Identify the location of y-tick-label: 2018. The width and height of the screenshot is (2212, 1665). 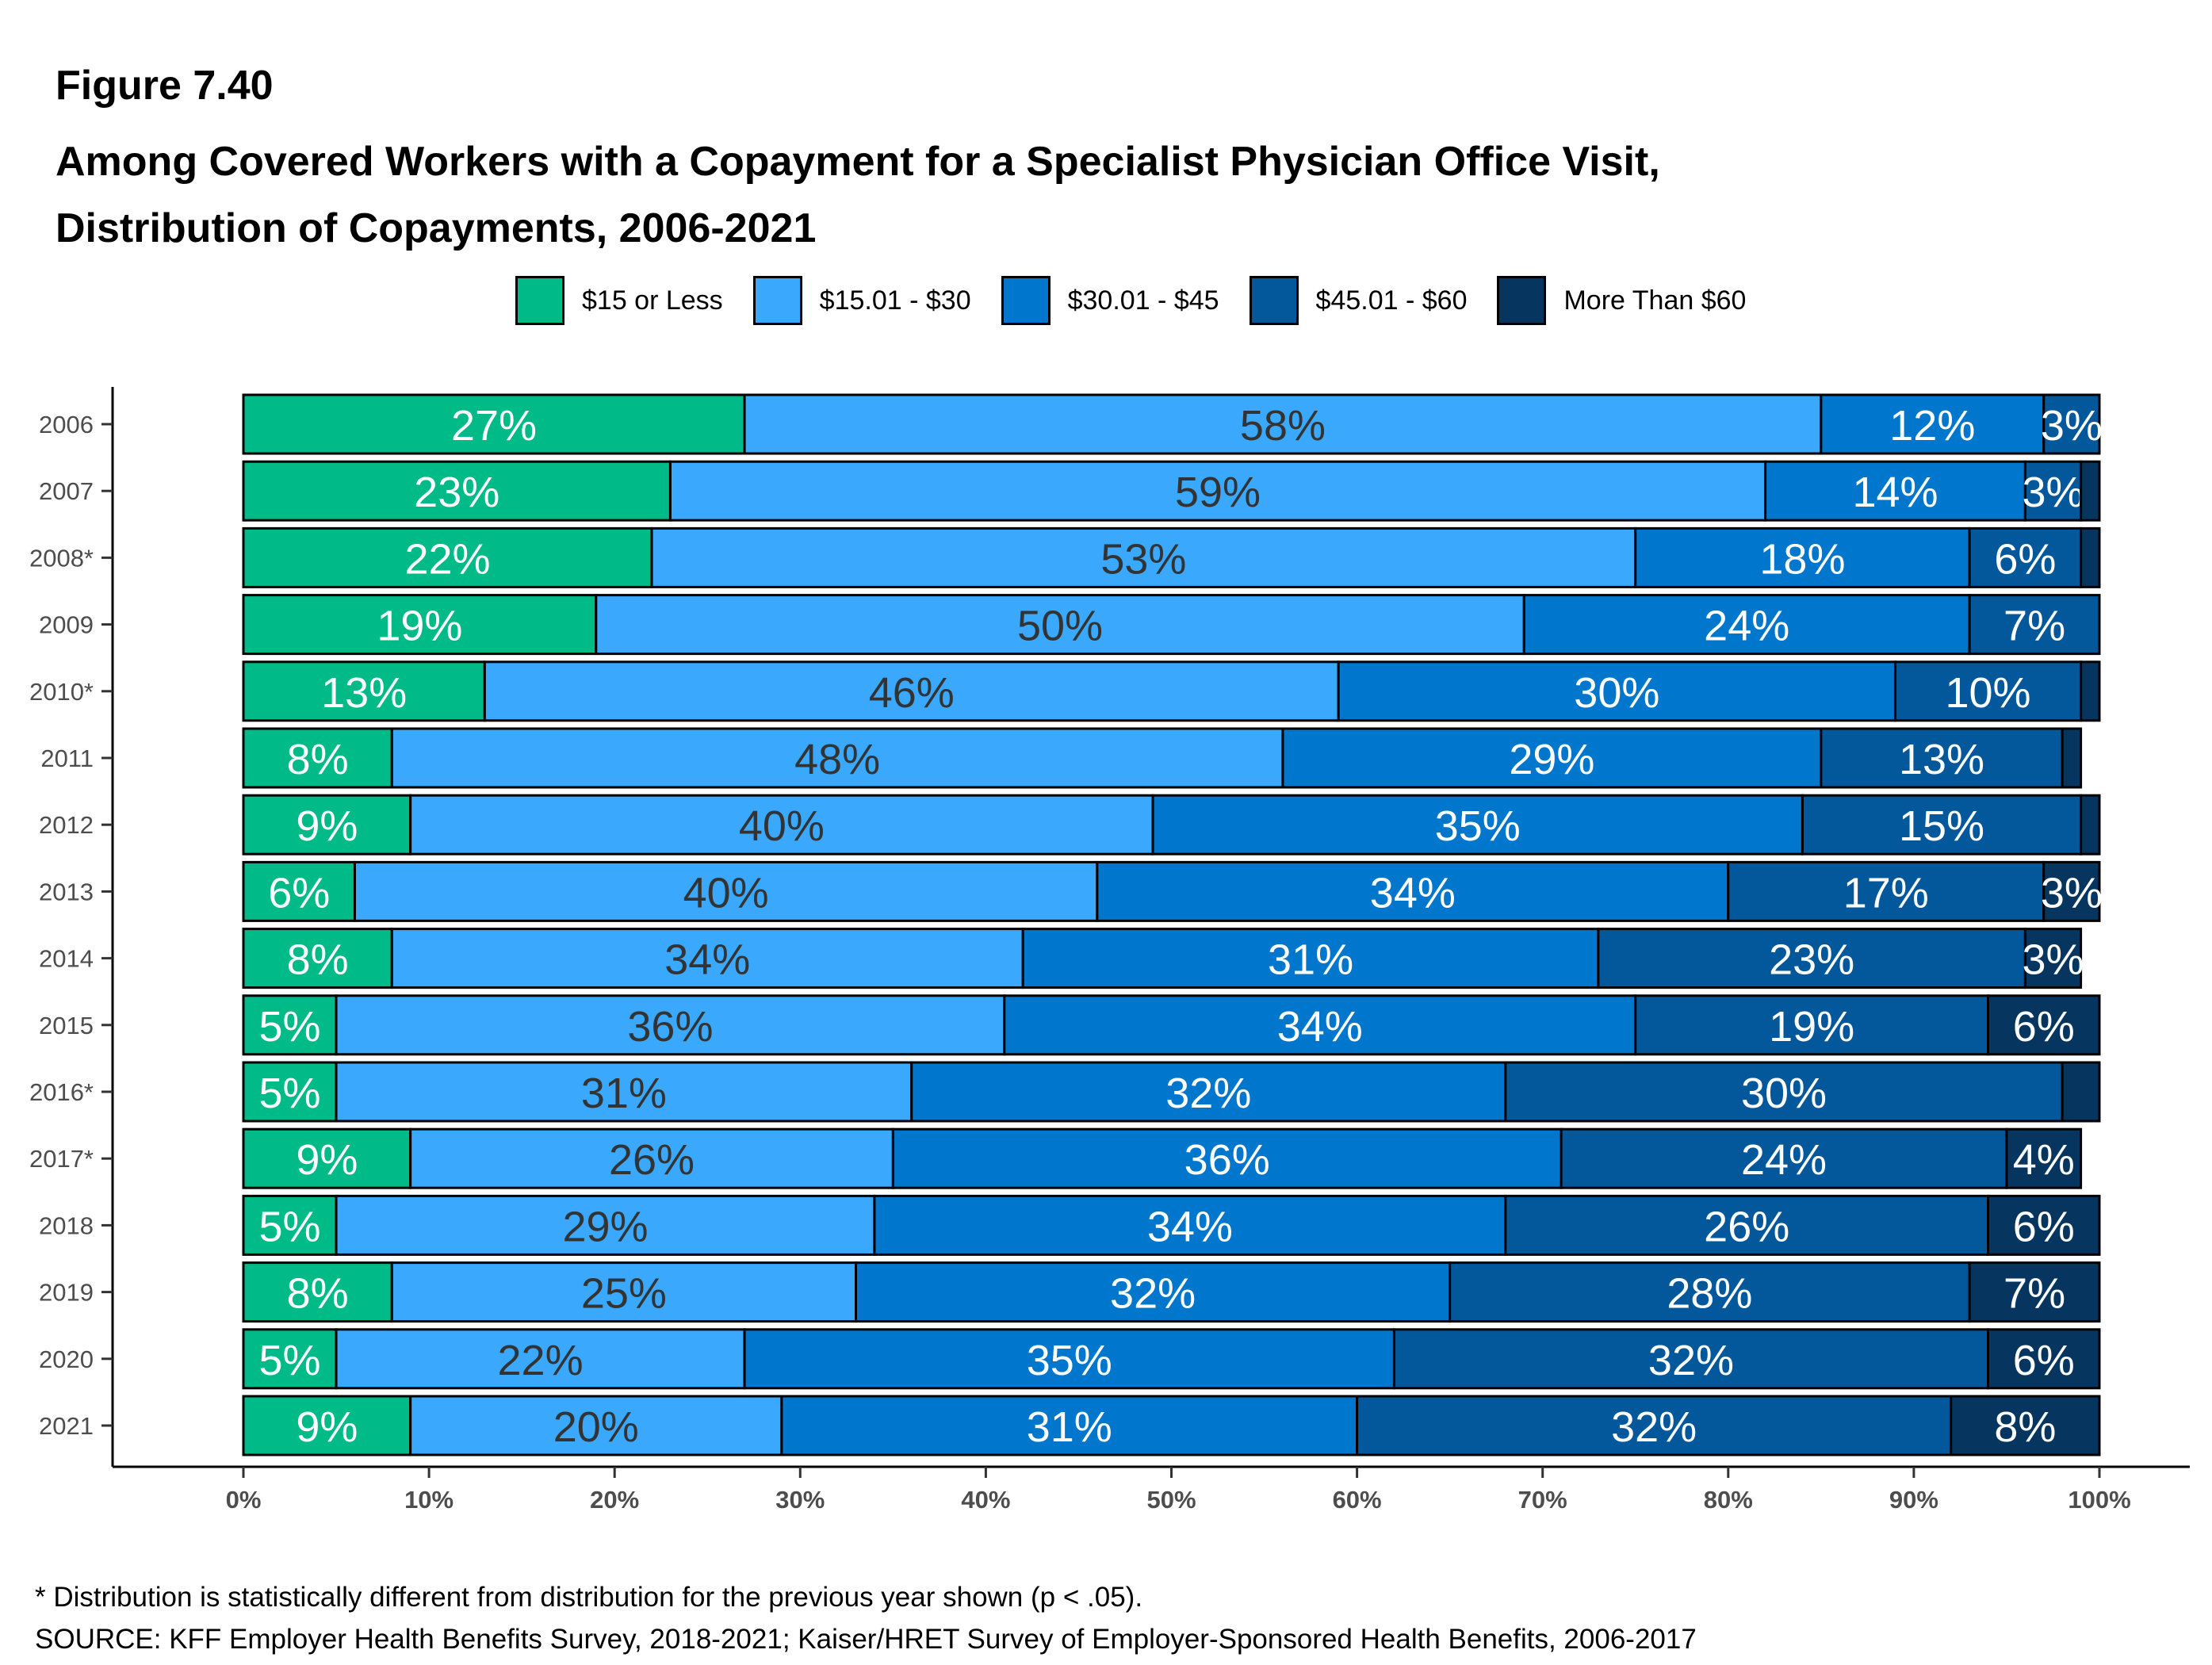
(66, 1225).